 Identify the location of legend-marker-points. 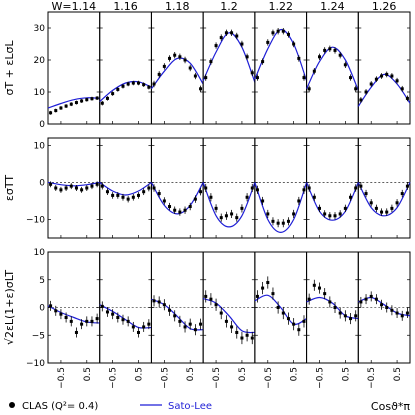
(12, 405).